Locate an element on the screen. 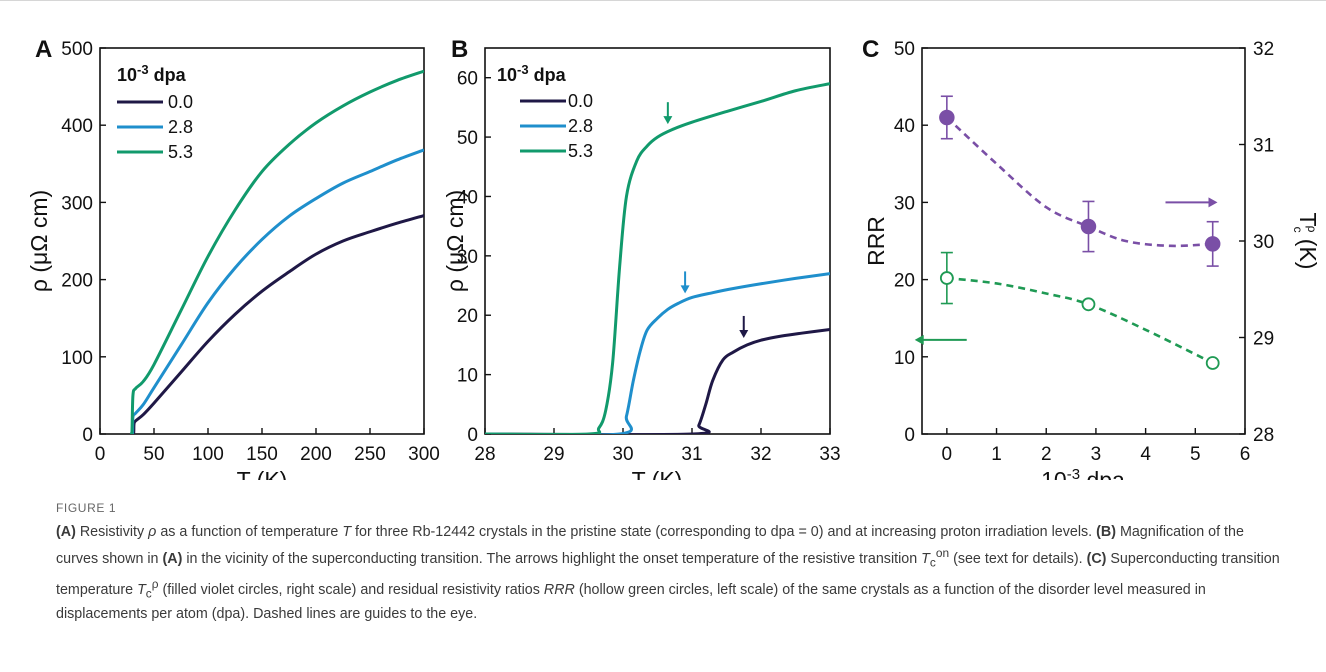 This screenshot has height=672, width=1326. panel-c-guide-Tc is located at coordinates (1079, 182).